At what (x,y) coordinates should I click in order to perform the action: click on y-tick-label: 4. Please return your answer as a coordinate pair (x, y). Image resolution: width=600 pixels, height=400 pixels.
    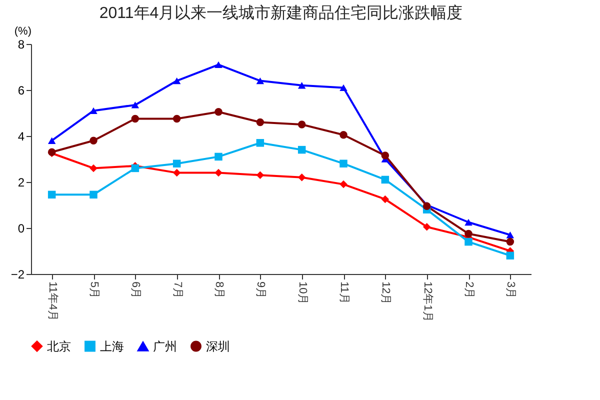
    Looking at the image, I should click on (21, 137).